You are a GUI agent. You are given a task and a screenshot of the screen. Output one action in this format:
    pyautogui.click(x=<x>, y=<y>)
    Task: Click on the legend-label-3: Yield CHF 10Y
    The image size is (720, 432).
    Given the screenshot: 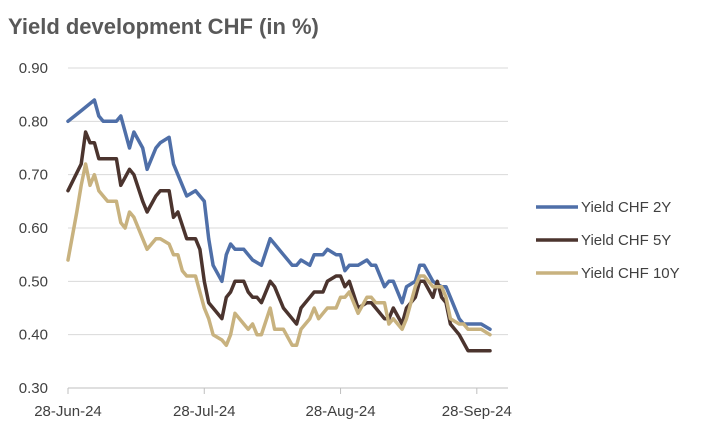 What is the action you would take?
    pyautogui.click(x=630, y=273)
    